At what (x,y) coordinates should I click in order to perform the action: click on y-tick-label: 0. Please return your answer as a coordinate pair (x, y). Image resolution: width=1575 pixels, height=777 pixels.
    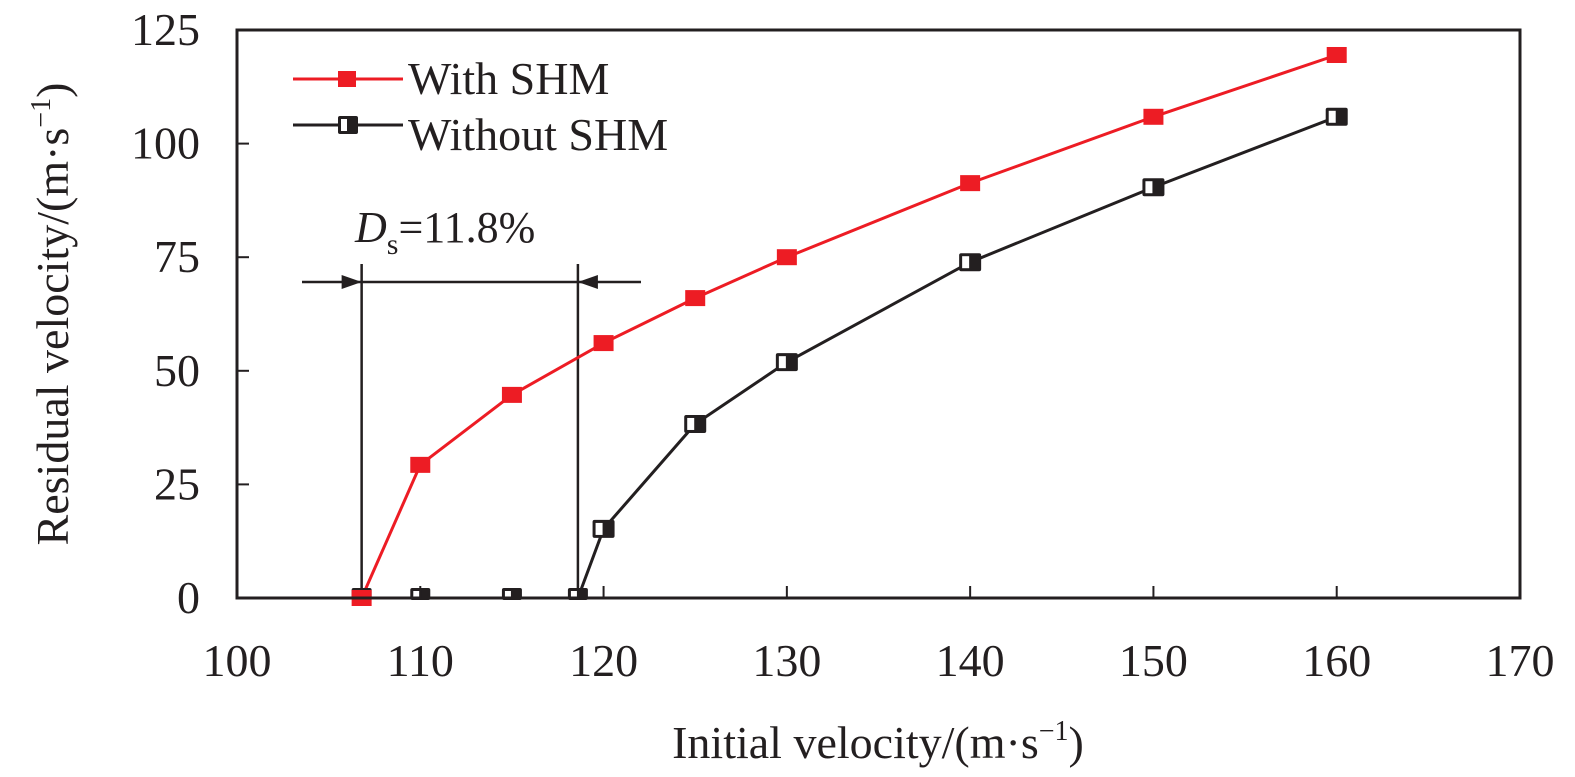
    Looking at the image, I should click on (188, 597).